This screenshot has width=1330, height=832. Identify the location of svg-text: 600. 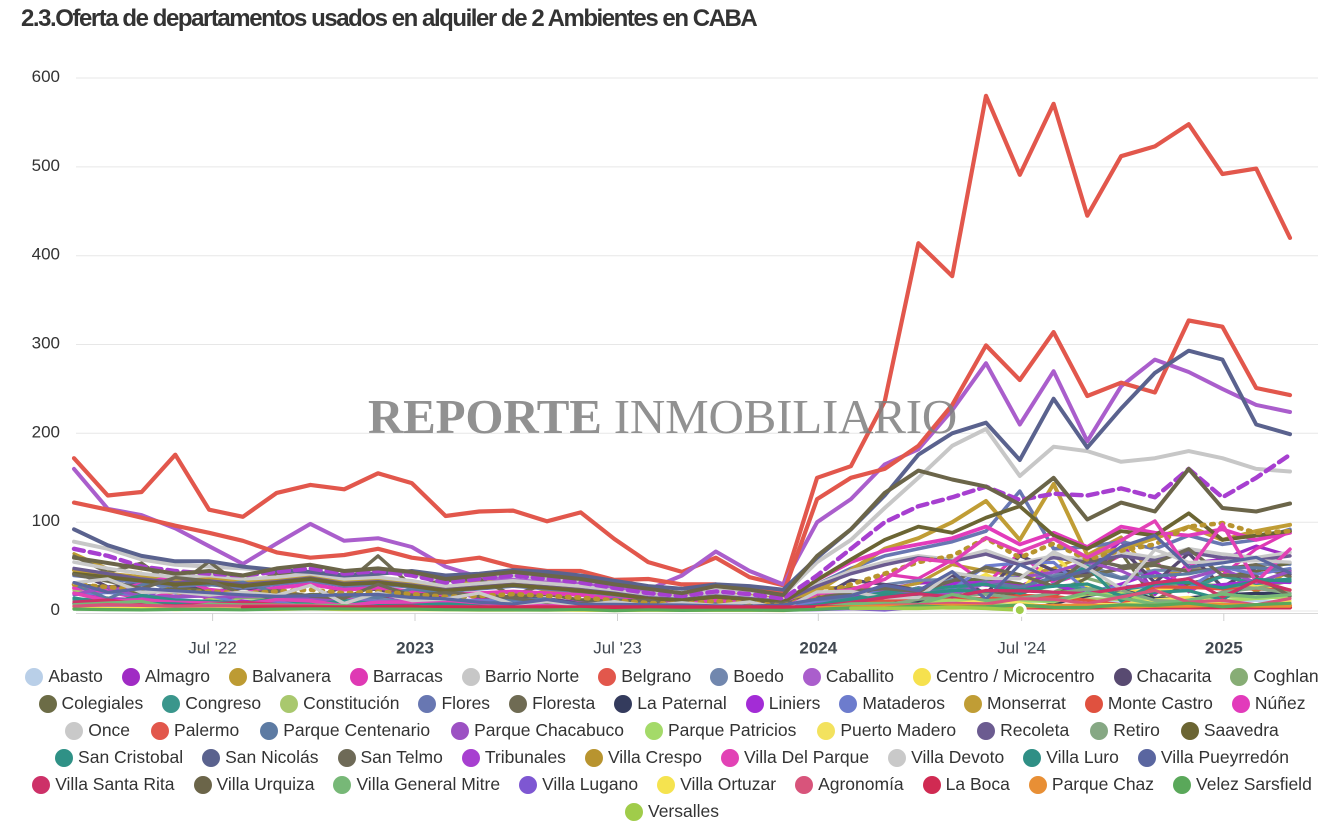
(46, 76).